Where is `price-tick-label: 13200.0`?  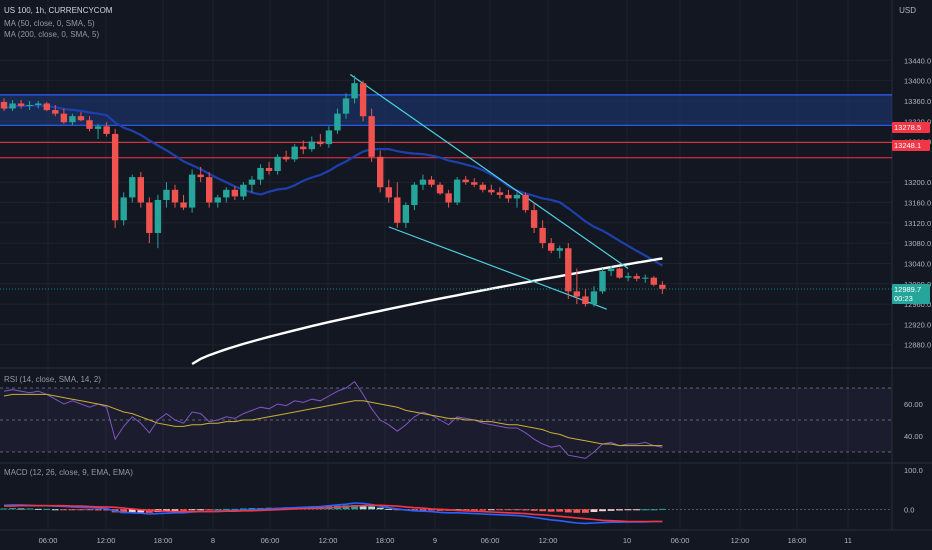
price-tick-label: 13200.0 is located at coordinates (917, 182).